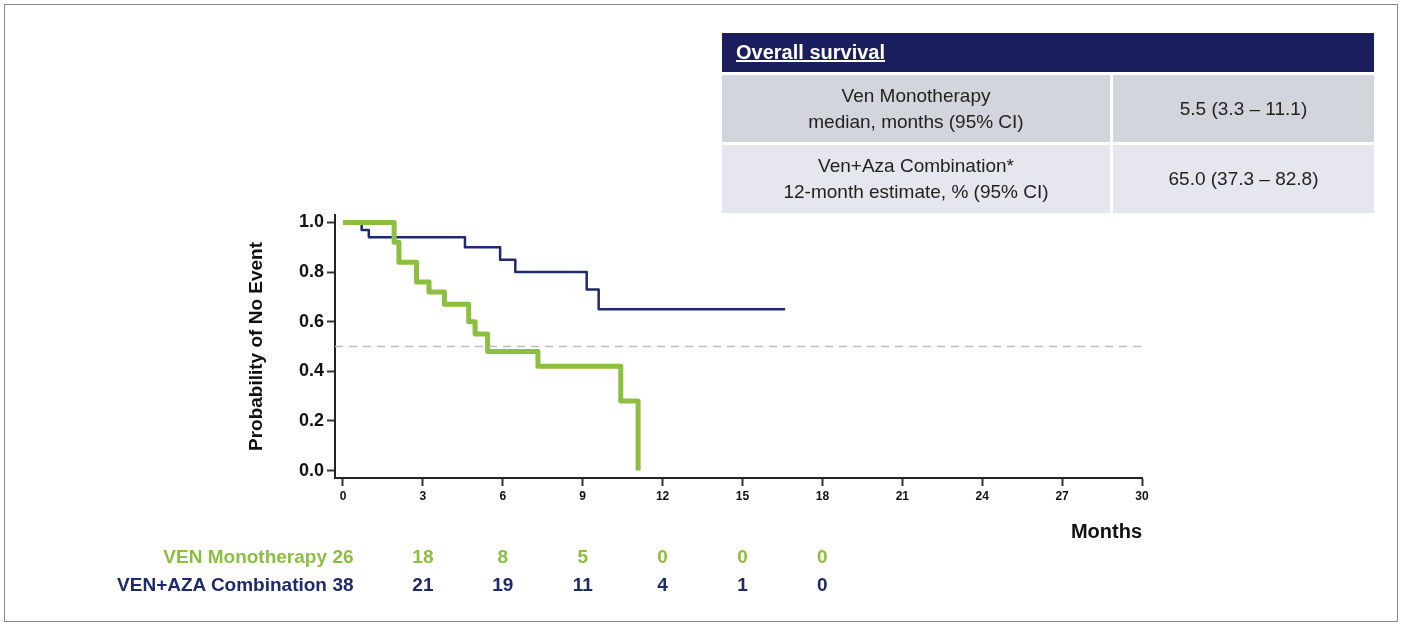 The height and width of the screenshot is (628, 1405). What do you see at coordinates (583, 585) in the screenshot?
I see `text: 11` at bounding box center [583, 585].